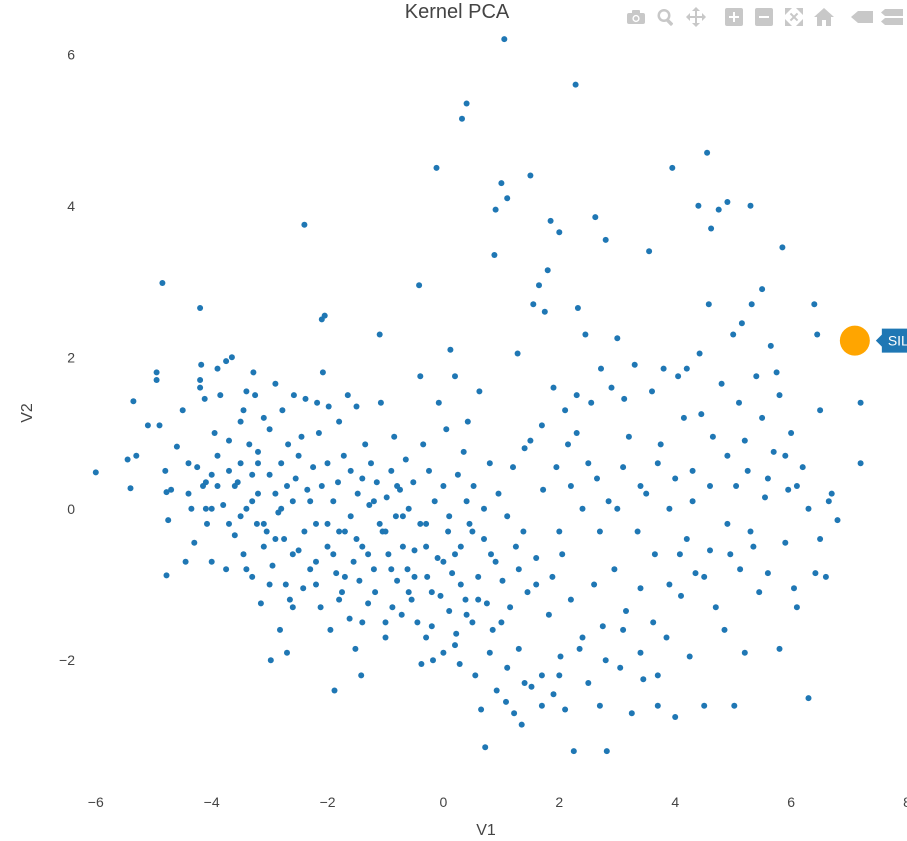 This screenshot has height=841, width=907. What do you see at coordinates (824, 17) in the screenshot?
I see `reset-axes-button` at bounding box center [824, 17].